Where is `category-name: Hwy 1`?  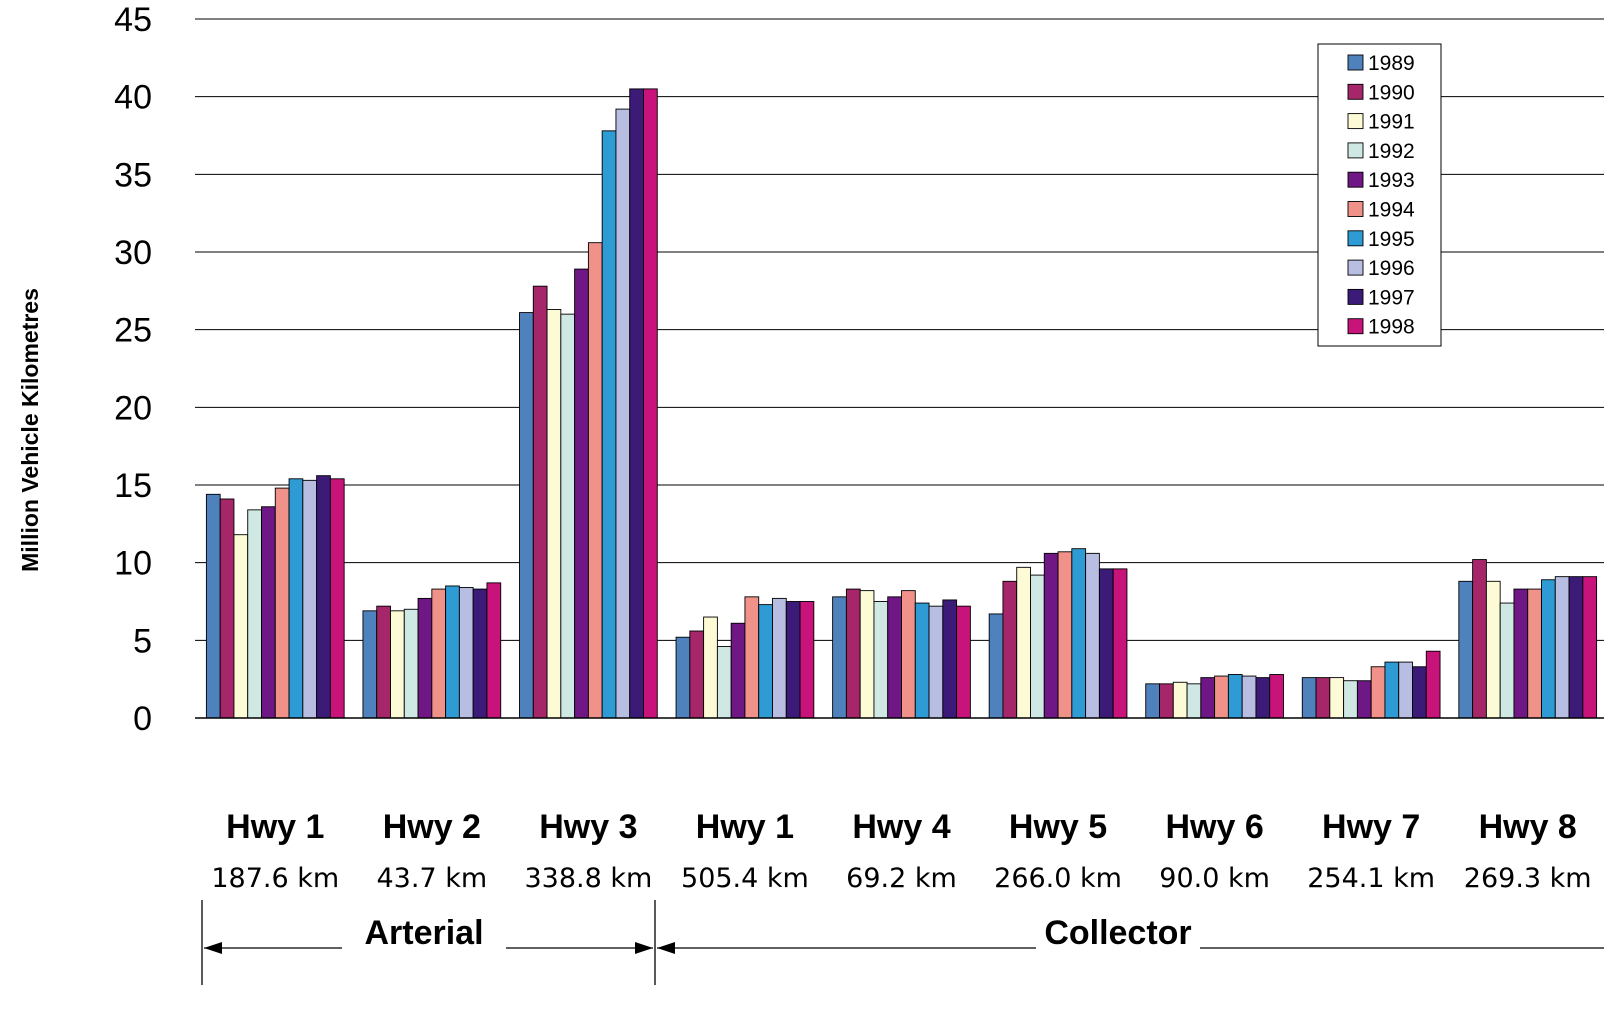
category-name: Hwy 1 is located at coordinates (275, 827).